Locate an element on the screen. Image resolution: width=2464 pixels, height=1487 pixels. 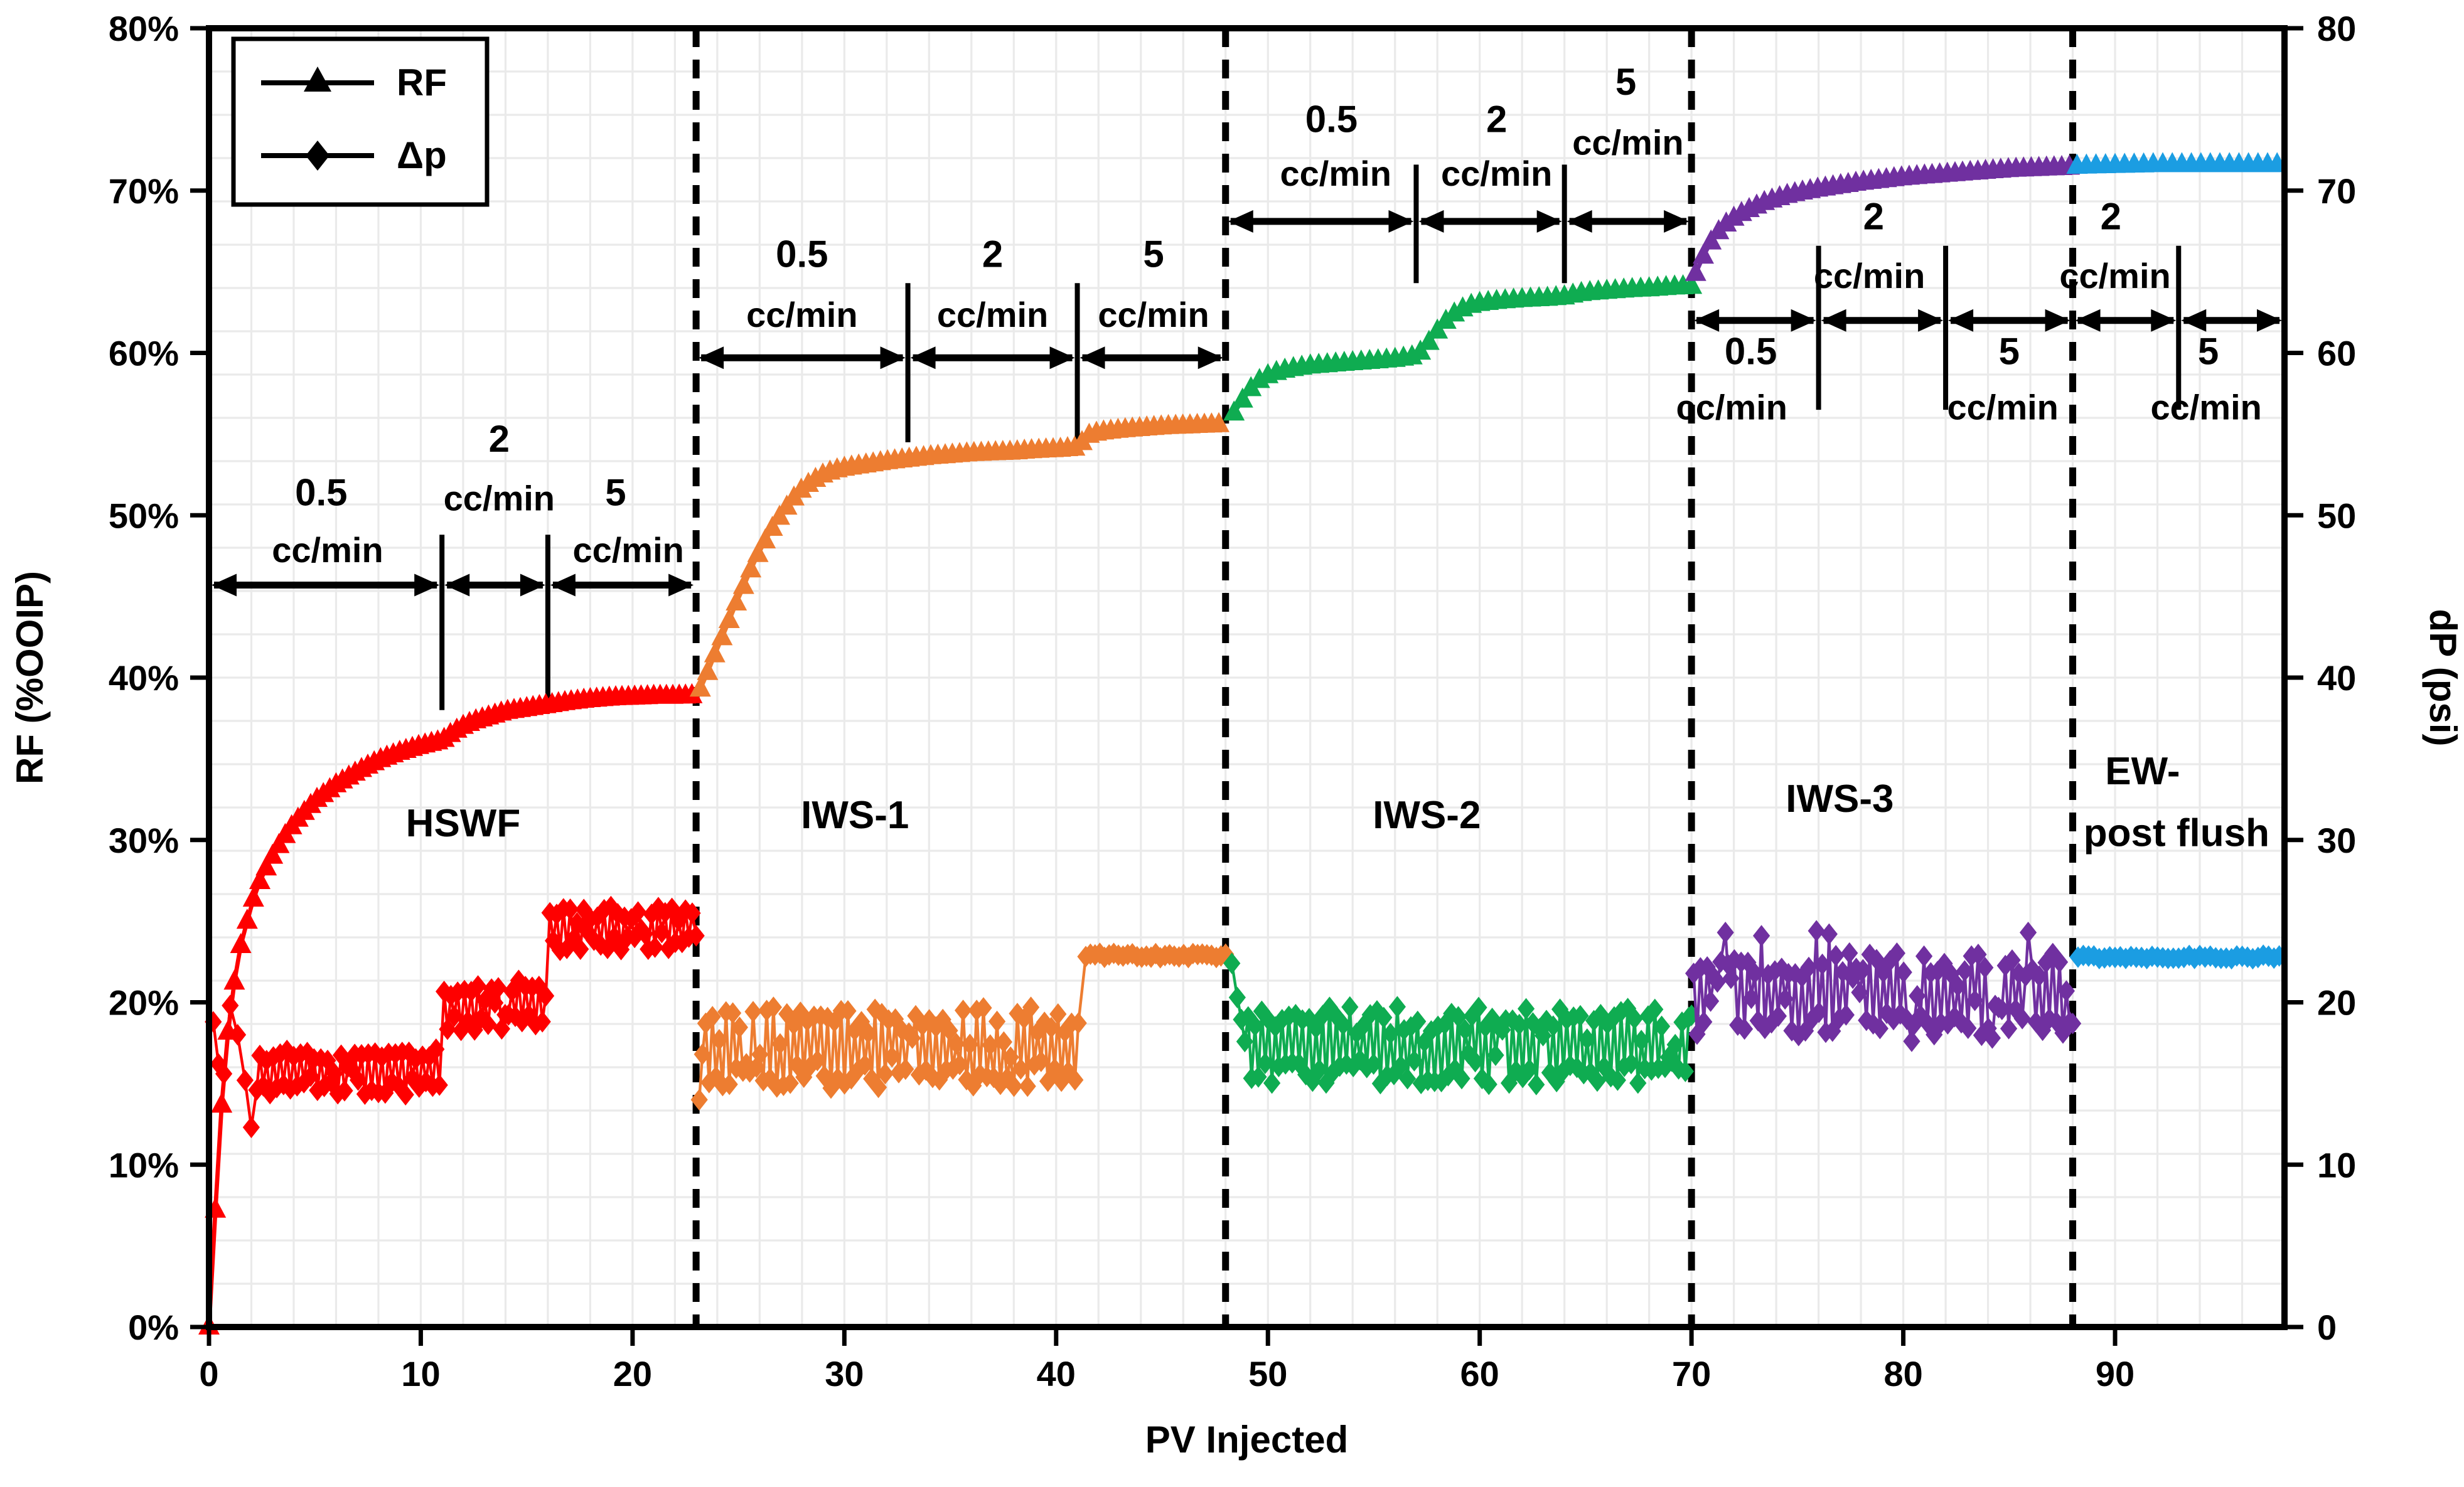
stage-label-iws-3: IWS-3 is located at coordinates (1840, 799).